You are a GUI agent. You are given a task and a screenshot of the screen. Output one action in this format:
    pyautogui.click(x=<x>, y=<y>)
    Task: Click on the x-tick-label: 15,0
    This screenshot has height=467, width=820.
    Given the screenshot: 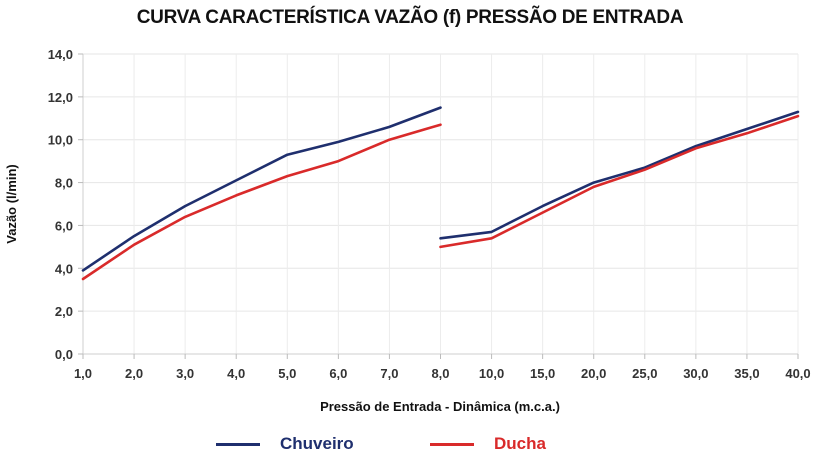 What is the action you would take?
    pyautogui.click(x=542, y=373)
    